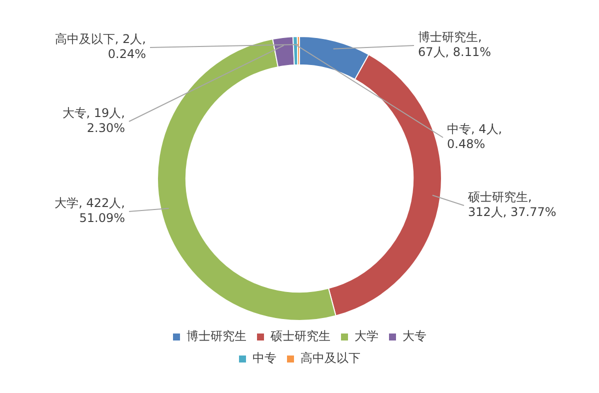 This screenshot has height=393, width=599. I want to click on legend-label: 大学, so click(366, 336).